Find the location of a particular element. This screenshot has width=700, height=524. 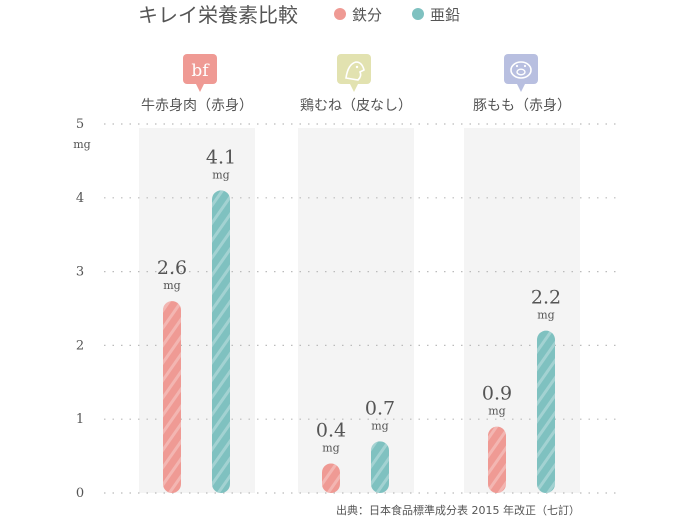

category-label-beef: 牛赤身肉（赤身） is located at coordinates (197, 106).